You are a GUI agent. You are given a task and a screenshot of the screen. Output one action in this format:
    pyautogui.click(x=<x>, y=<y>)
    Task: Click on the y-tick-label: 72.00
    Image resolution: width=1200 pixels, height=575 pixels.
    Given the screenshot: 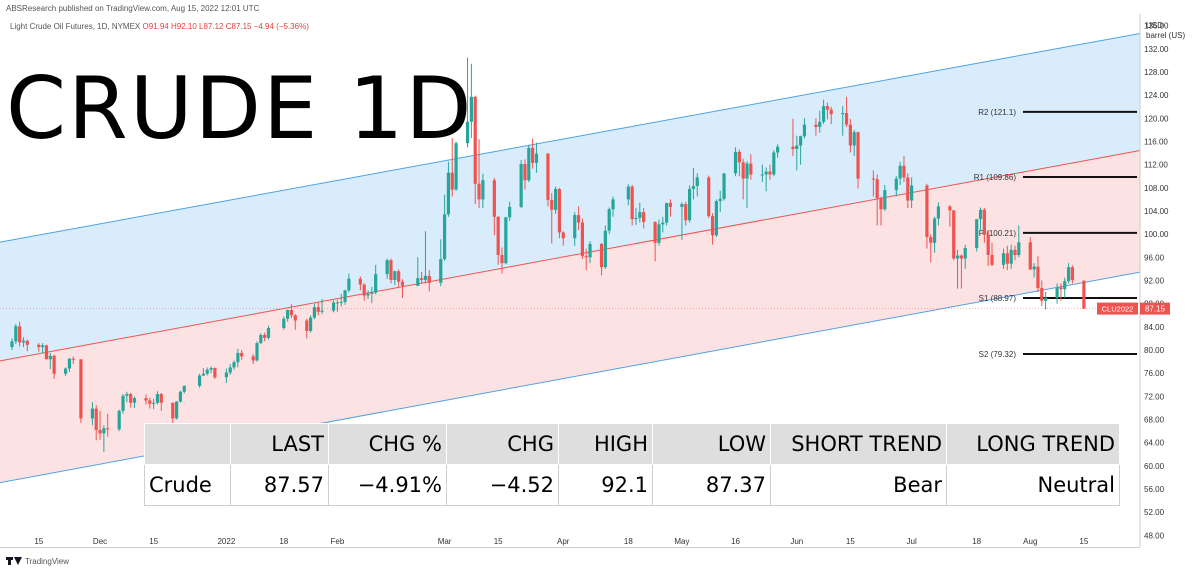 What is the action you would take?
    pyautogui.click(x=1154, y=396)
    